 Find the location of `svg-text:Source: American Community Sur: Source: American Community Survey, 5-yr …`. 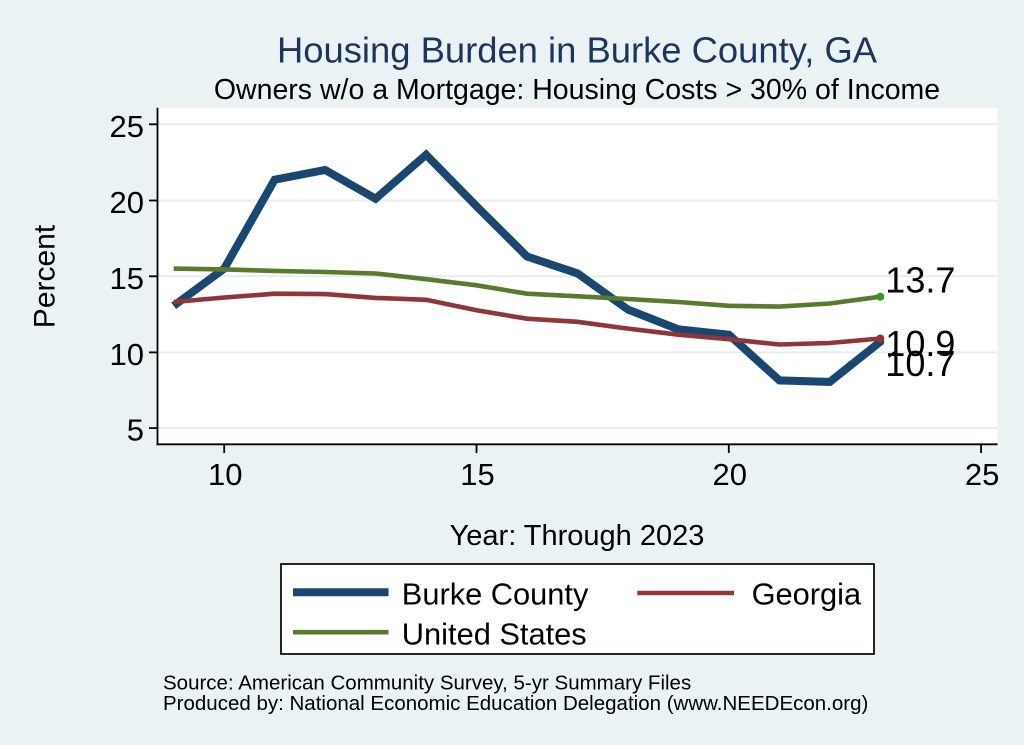

svg-text:Source: American Community Sur: Source: American Community Survey, 5-yr … is located at coordinates (427, 683).